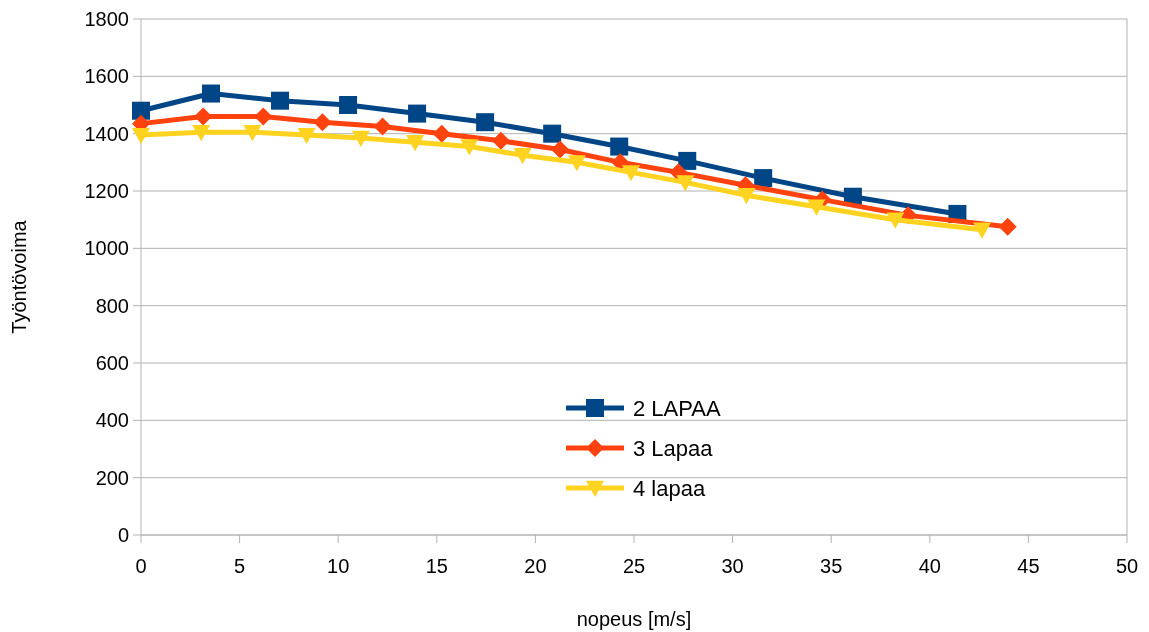 This screenshot has height=632, width=1149. I want to click on y-tick-label: 0, so click(123, 535).